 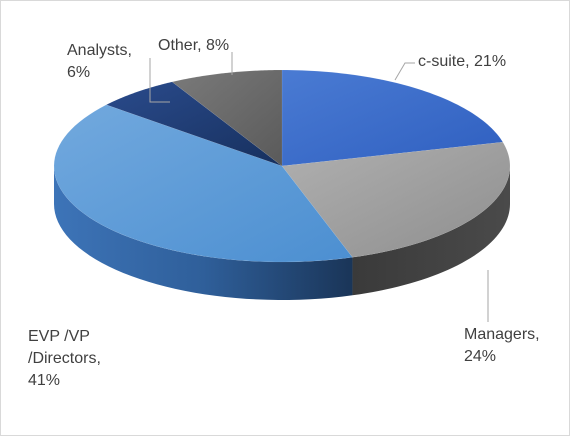 What do you see at coordinates (480, 356) in the screenshot?
I see `data-label-line: 24%` at bounding box center [480, 356].